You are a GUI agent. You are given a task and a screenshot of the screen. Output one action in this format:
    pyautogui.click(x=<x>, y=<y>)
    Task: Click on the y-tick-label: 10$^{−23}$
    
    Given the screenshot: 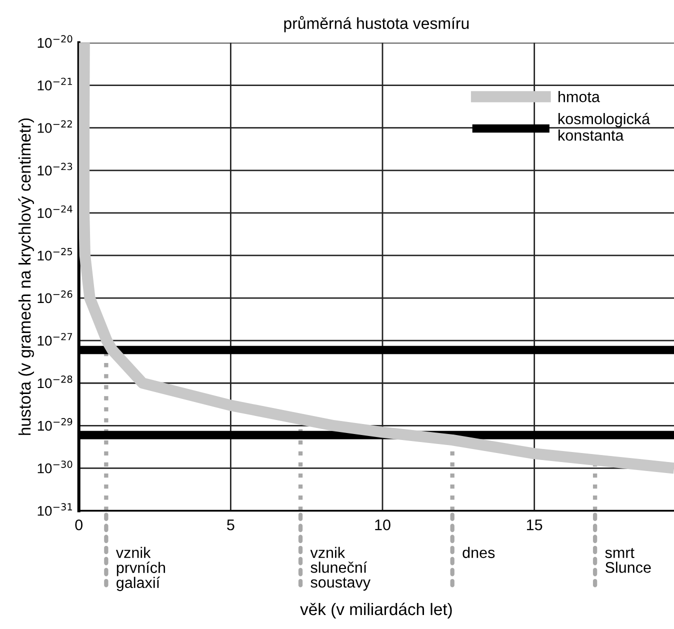 What is the action you would take?
    pyautogui.click(x=55, y=169)
    